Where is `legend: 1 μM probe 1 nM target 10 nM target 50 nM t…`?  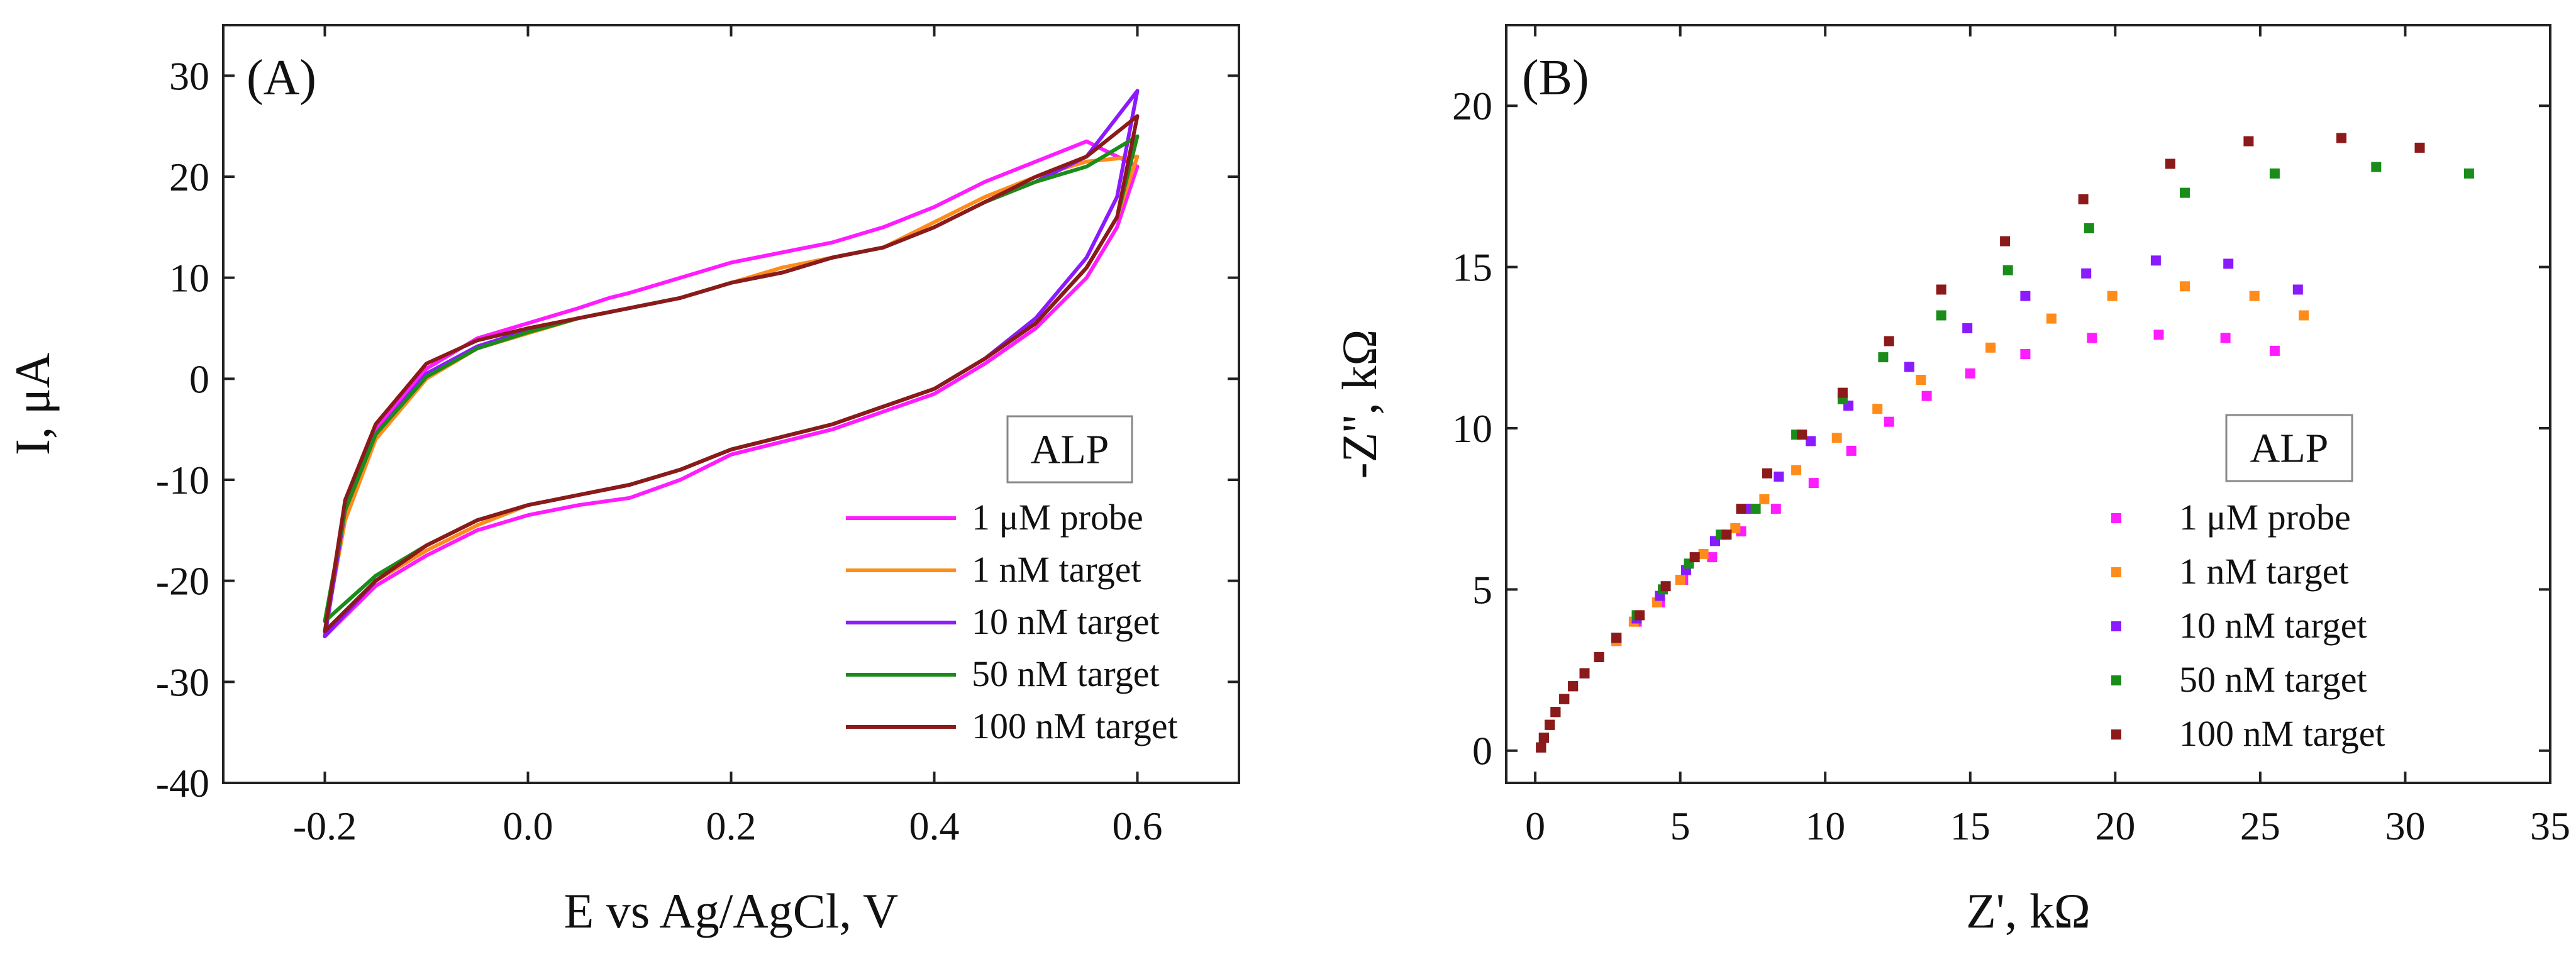 legend: 1 μM probe 1 nM target 10 nM target 50 nM t… is located at coordinates (2248, 625).